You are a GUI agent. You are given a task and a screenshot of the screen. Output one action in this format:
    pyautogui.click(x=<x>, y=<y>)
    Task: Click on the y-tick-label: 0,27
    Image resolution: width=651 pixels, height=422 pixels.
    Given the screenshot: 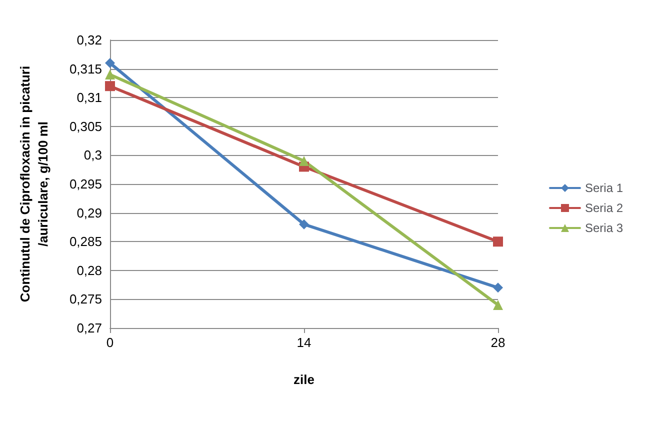 What is the action you would take?
    pyautogui.click(x=89, y=328)
    